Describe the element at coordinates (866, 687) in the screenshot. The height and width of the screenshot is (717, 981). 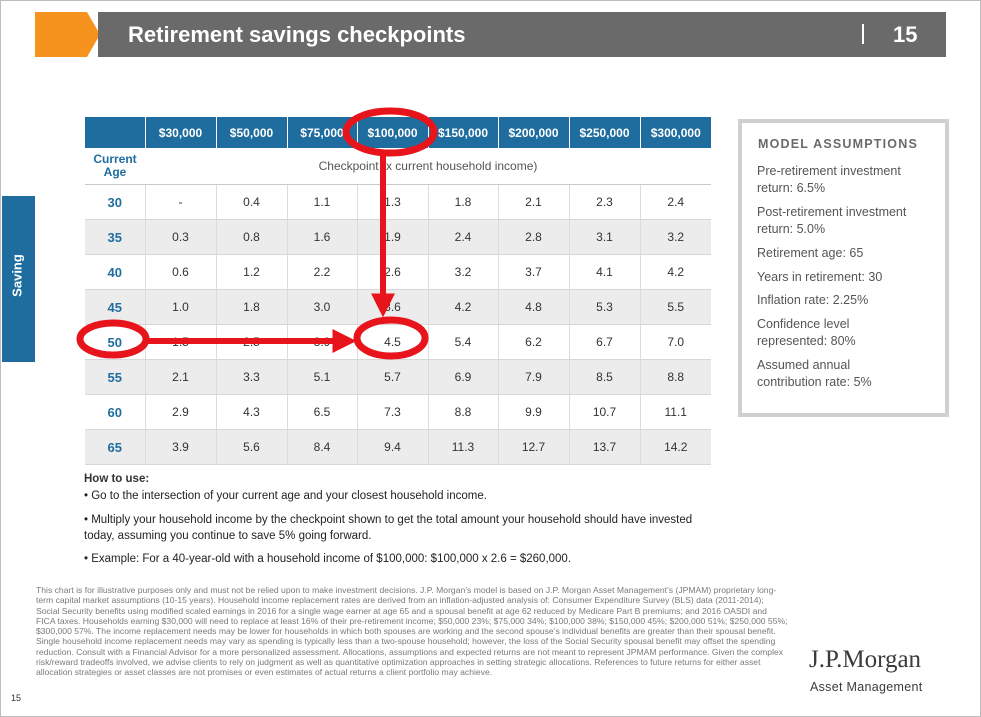
I see `jpmorgan-logo-subtitle: Asset Management` at that location.